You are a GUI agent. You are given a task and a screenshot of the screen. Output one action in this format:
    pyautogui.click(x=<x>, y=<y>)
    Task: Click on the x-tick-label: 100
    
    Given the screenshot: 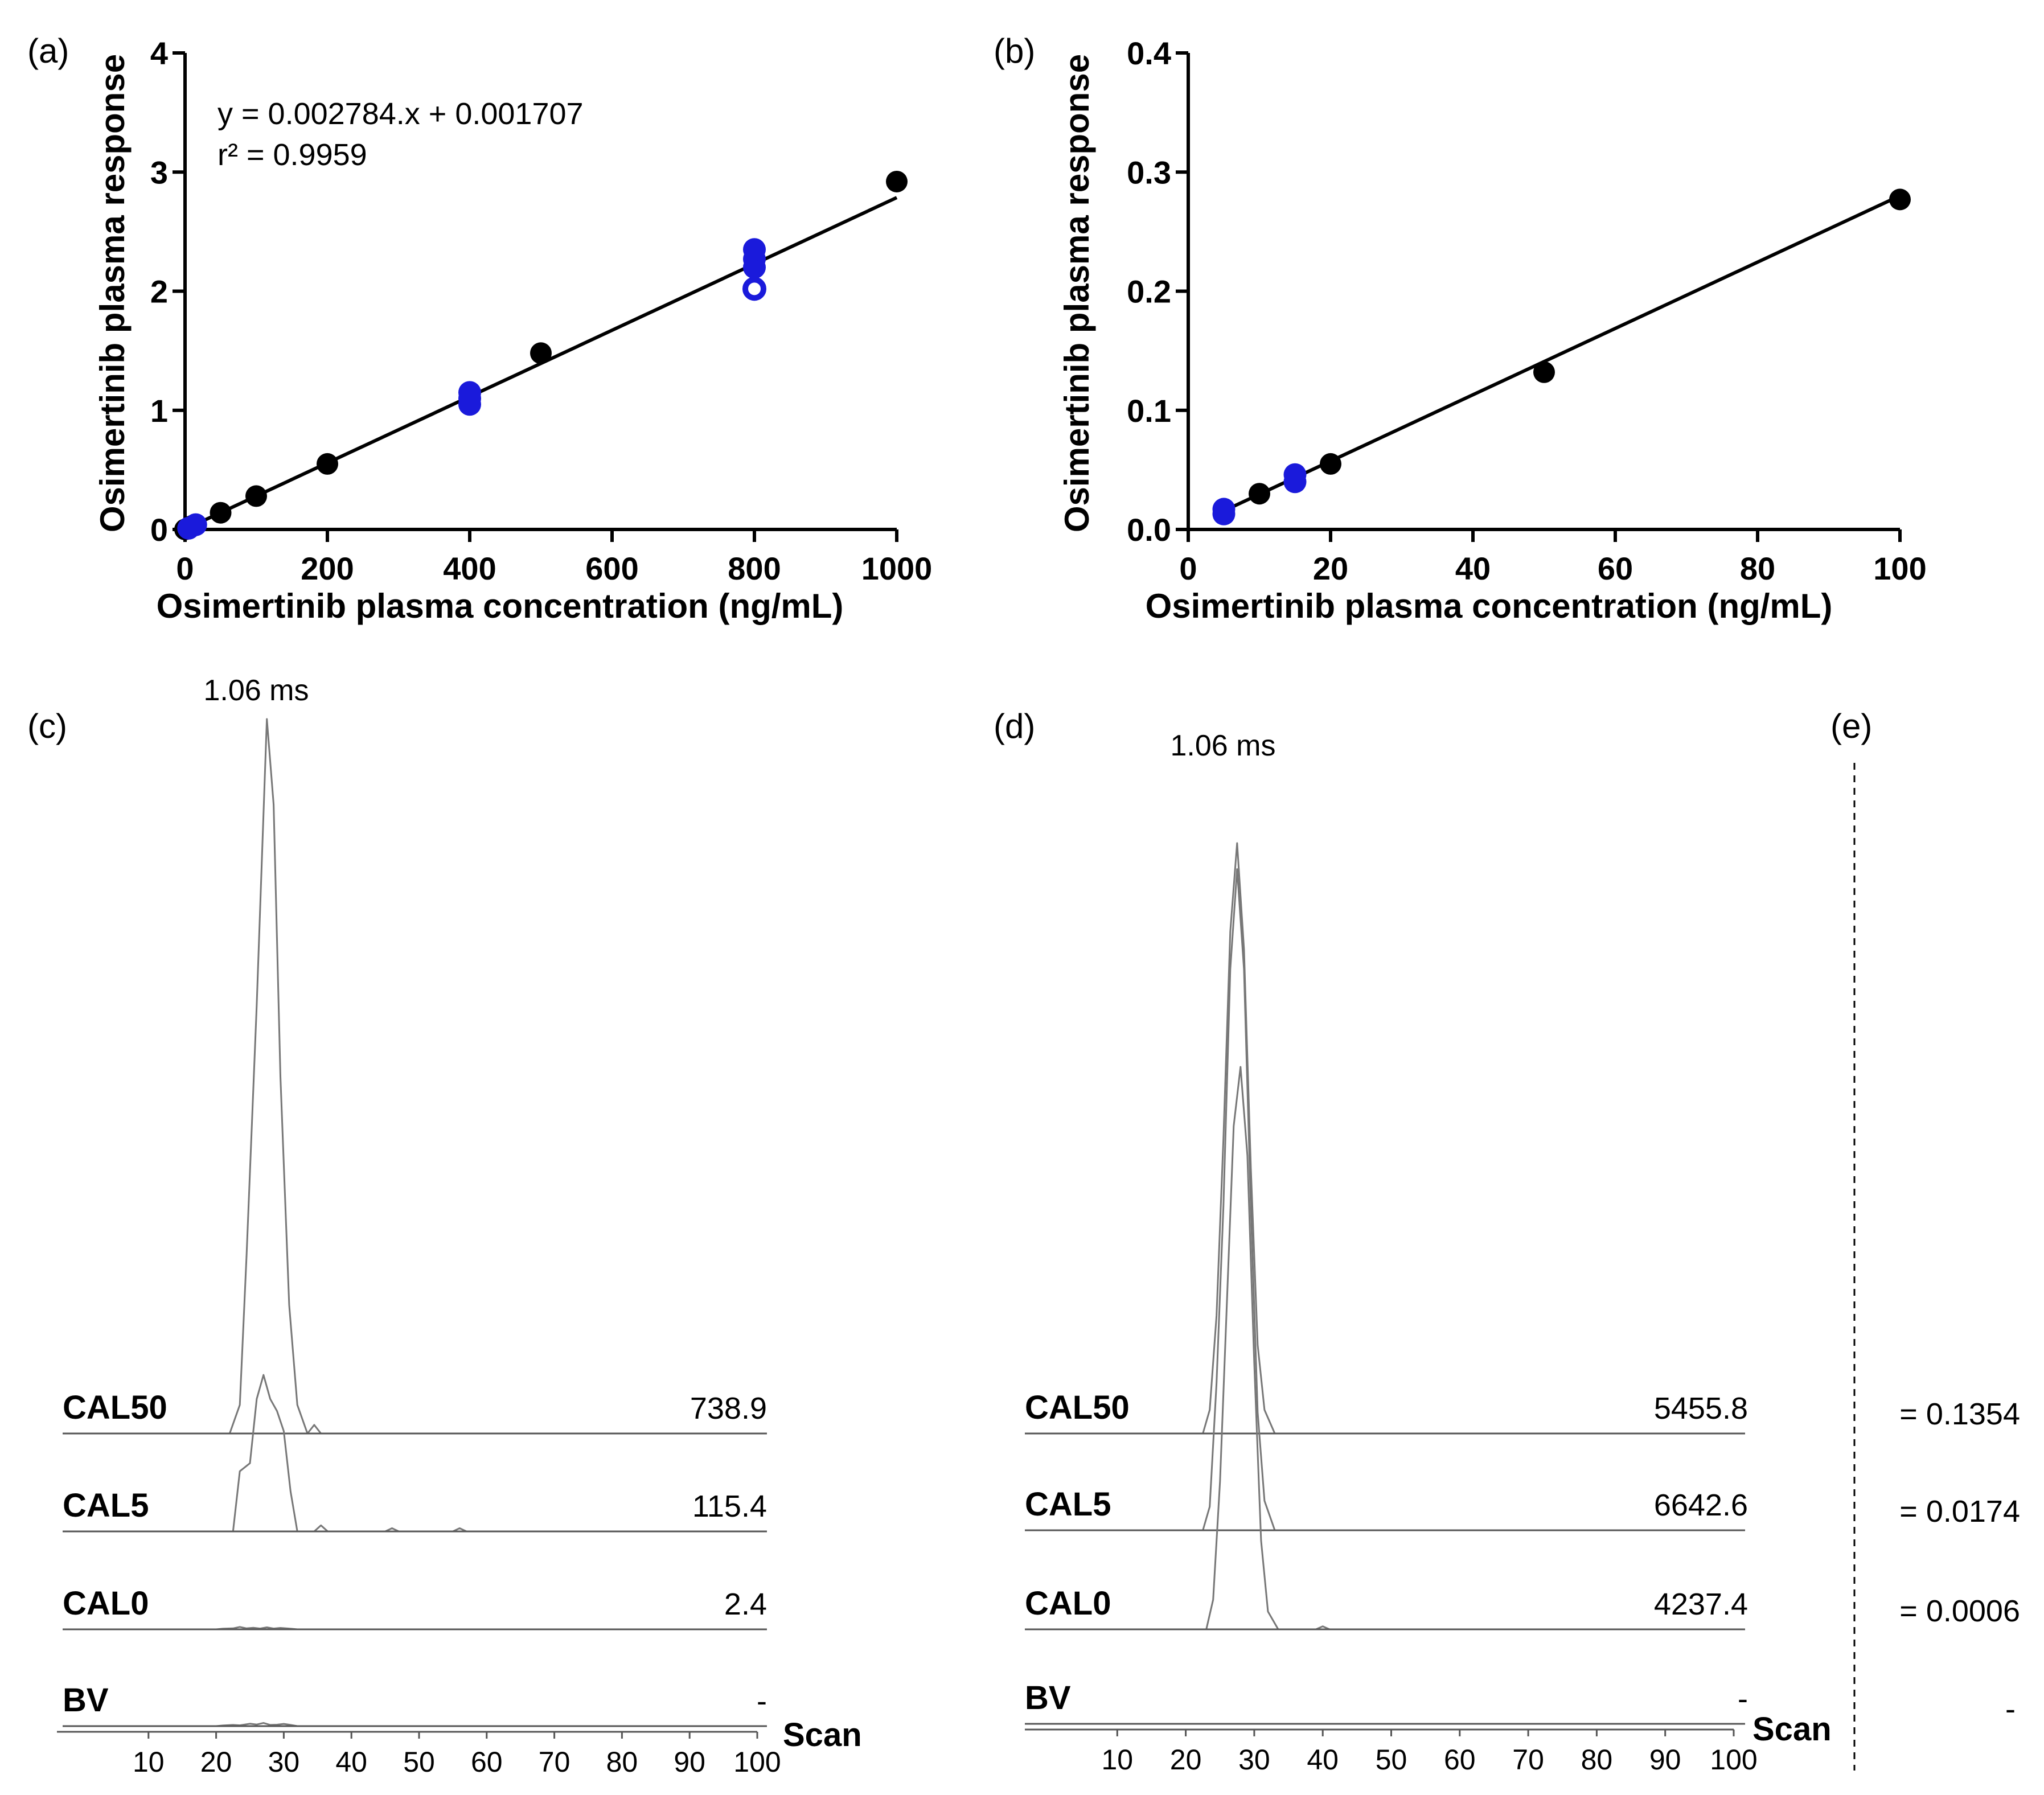 What is the action you would take?
    pyautogui.click(x=1899, y=568)
    